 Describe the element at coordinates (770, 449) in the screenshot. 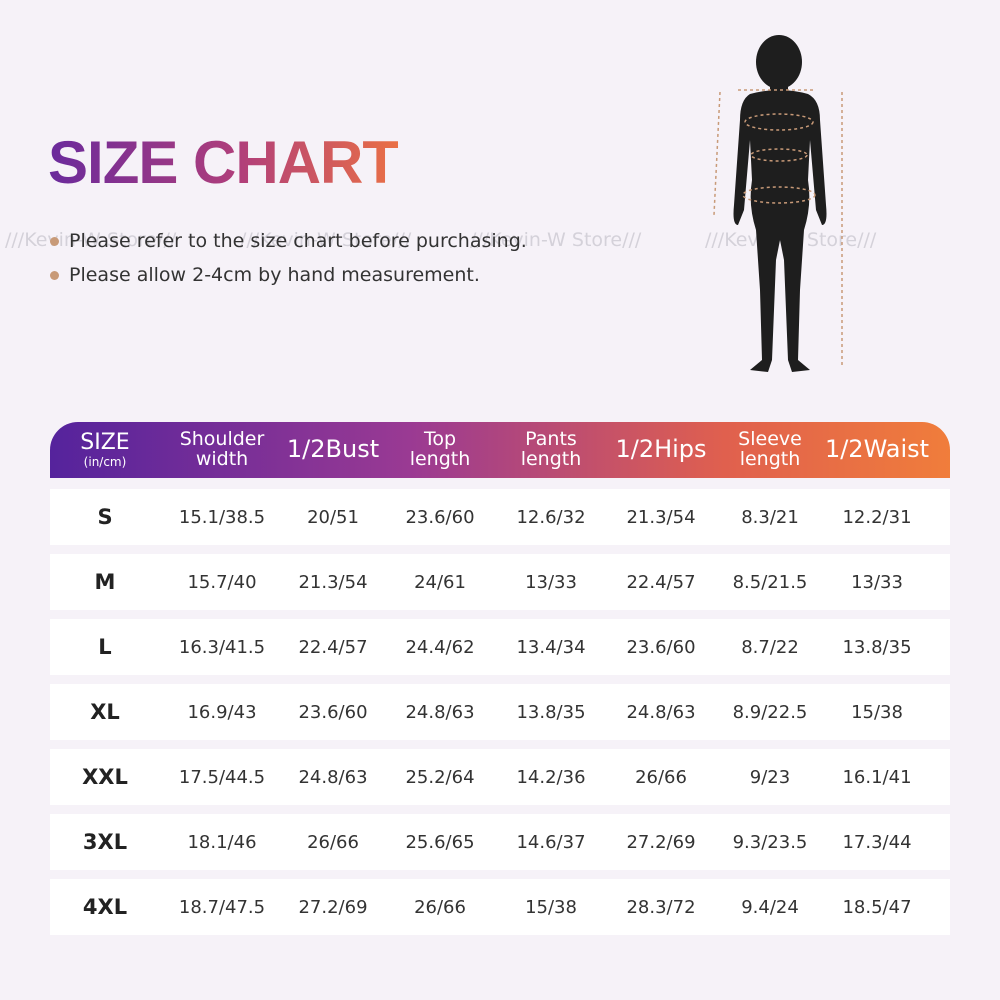

I see `header-cell: Sleeve length` at that location.